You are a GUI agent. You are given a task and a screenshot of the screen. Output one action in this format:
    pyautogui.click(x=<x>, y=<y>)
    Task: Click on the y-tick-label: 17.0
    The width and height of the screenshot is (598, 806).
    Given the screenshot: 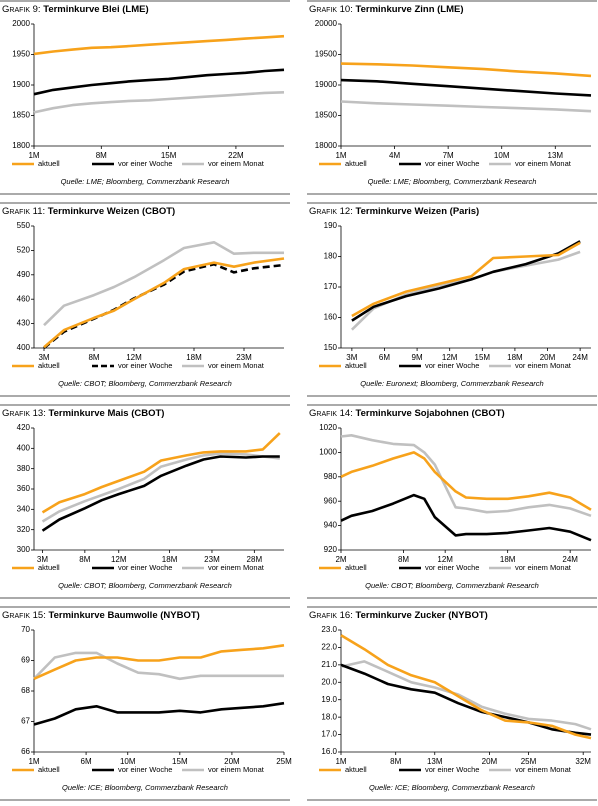 What is the action you would take?
    pyautogui.click(x=329, y=734)
    